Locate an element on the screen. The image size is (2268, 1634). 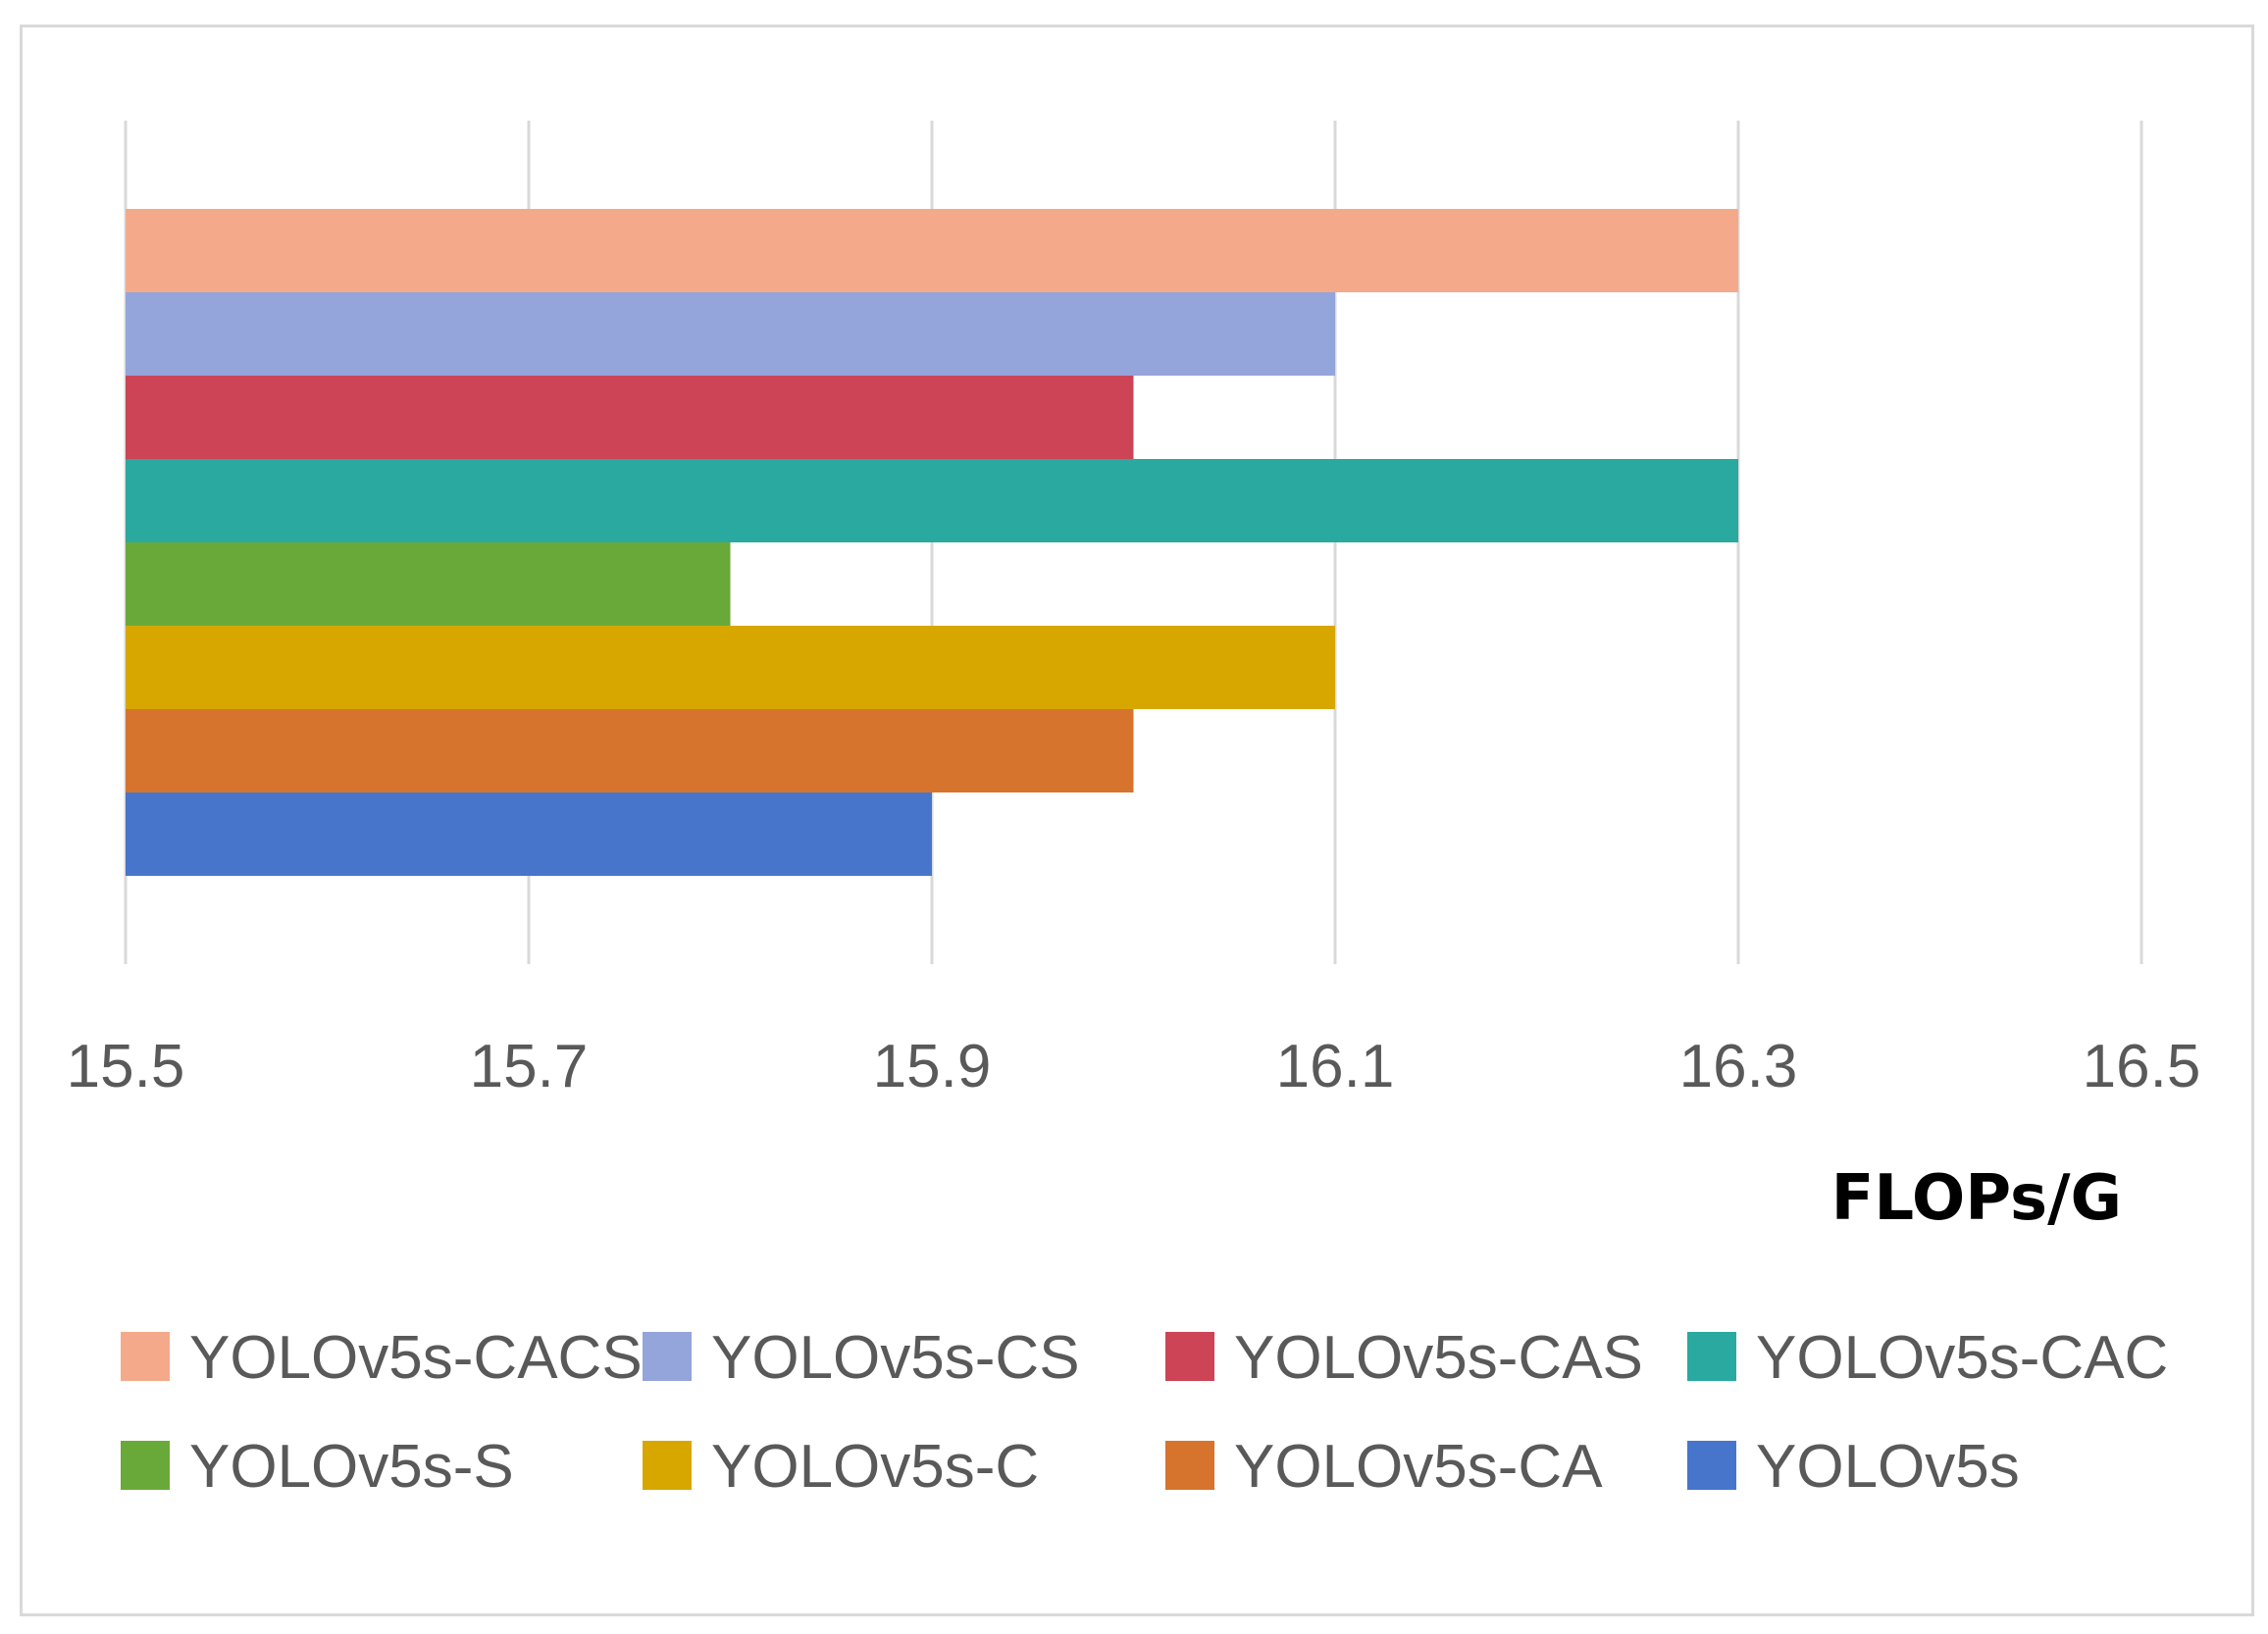
bar-yolov5s-cas is located at coordinates (630, 418).